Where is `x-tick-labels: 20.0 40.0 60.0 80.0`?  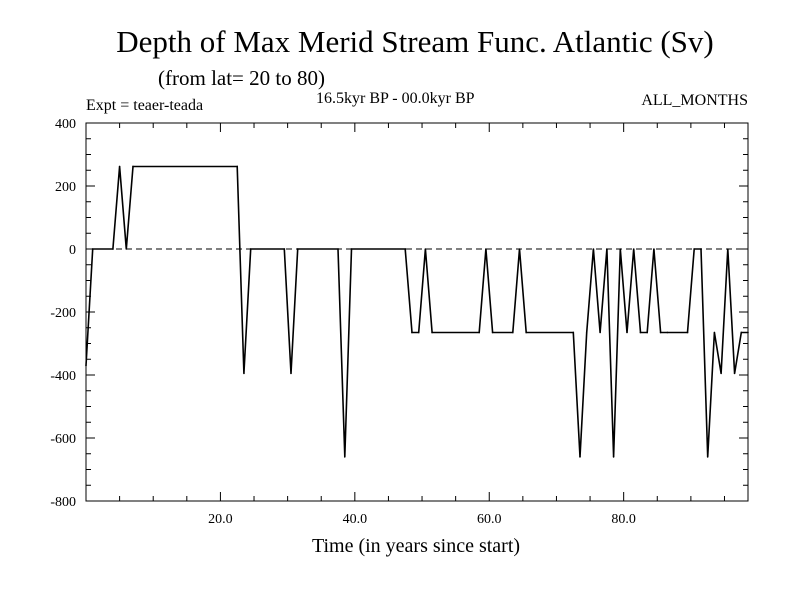
x-tick-labels: 20.0 40.0 60.0 80.0 is located at coordinates (422, 519).